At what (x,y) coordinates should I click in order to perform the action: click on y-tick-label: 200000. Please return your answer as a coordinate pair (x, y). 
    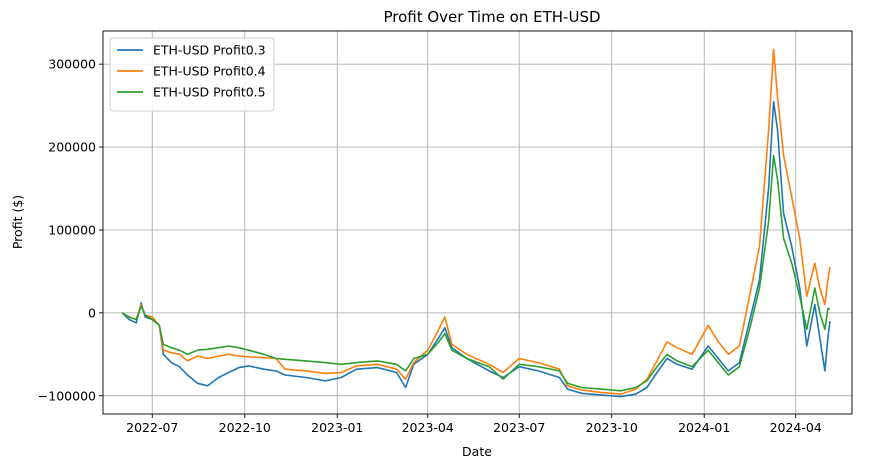
    Looking at the image, I should click on (72, 147).